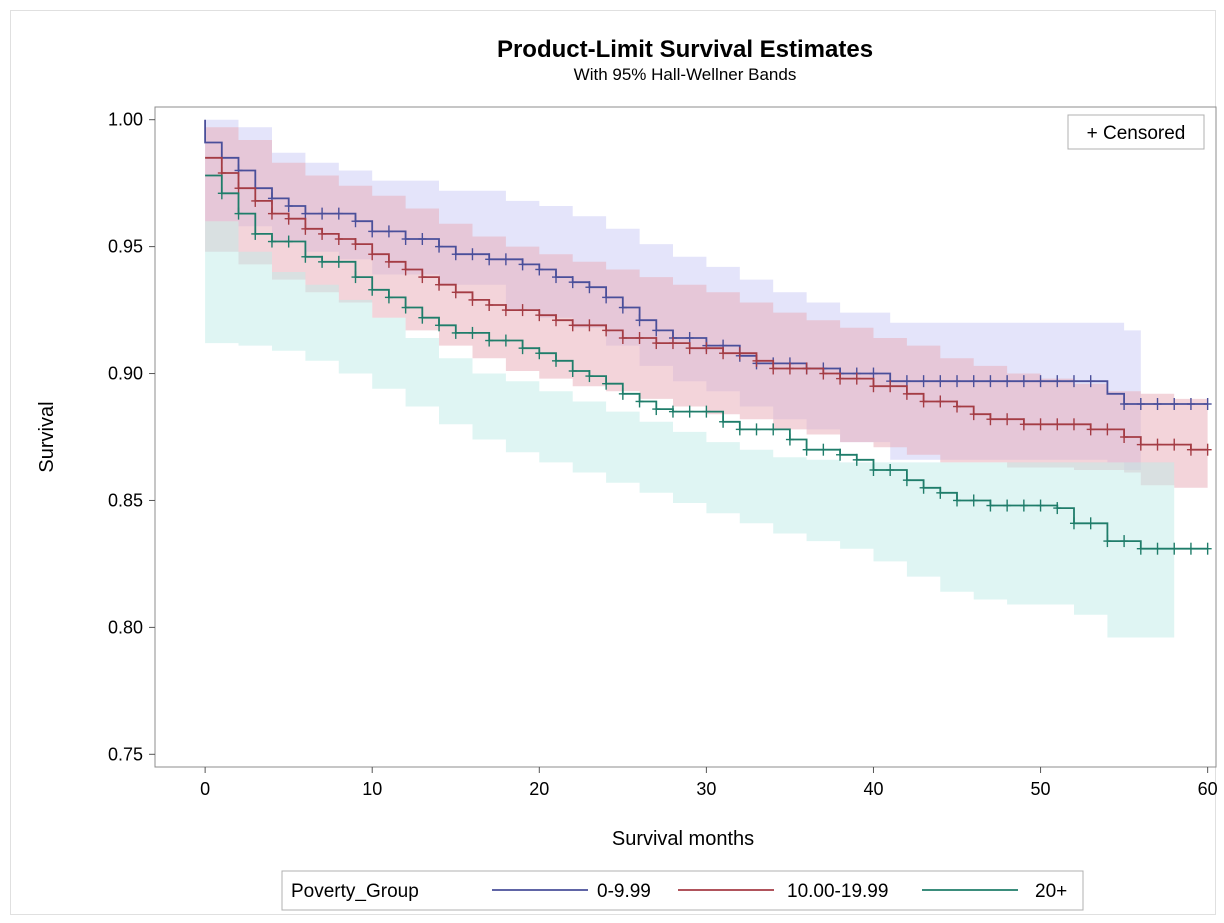  I want to click on legend-label-20-plus: 20+, so click(1051, 891).